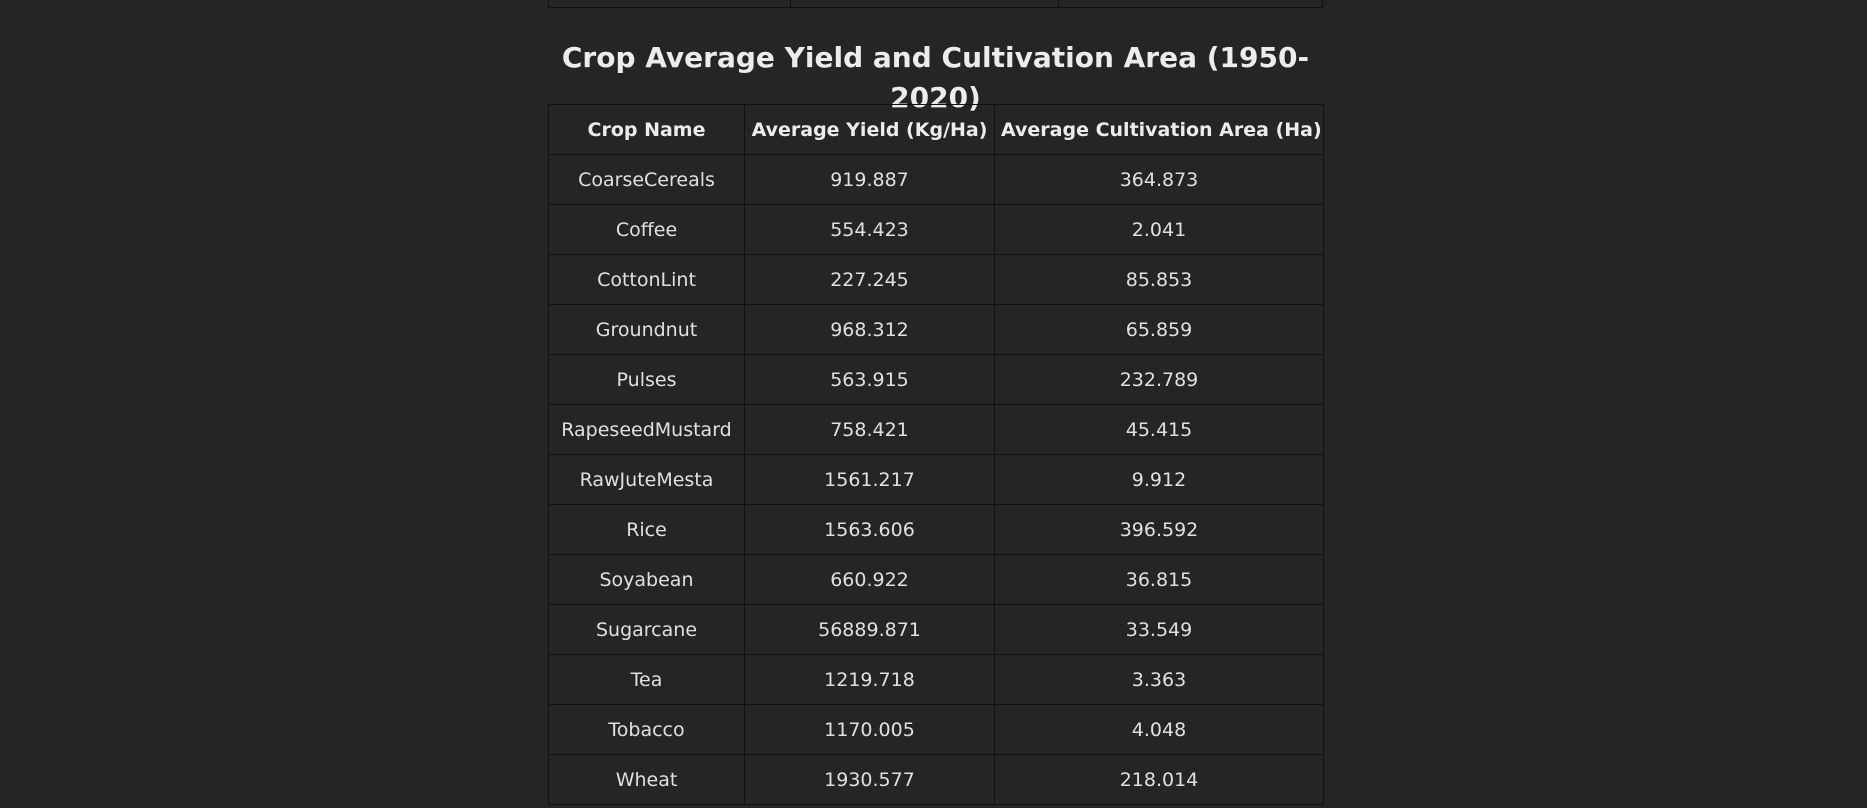 The height and width of the screenshot is (808, 1867). What do you see at coordinates (869, 529) in the screenshot?
I see `average-yield-cell: 1563.606` at bounding box center [869, 529].